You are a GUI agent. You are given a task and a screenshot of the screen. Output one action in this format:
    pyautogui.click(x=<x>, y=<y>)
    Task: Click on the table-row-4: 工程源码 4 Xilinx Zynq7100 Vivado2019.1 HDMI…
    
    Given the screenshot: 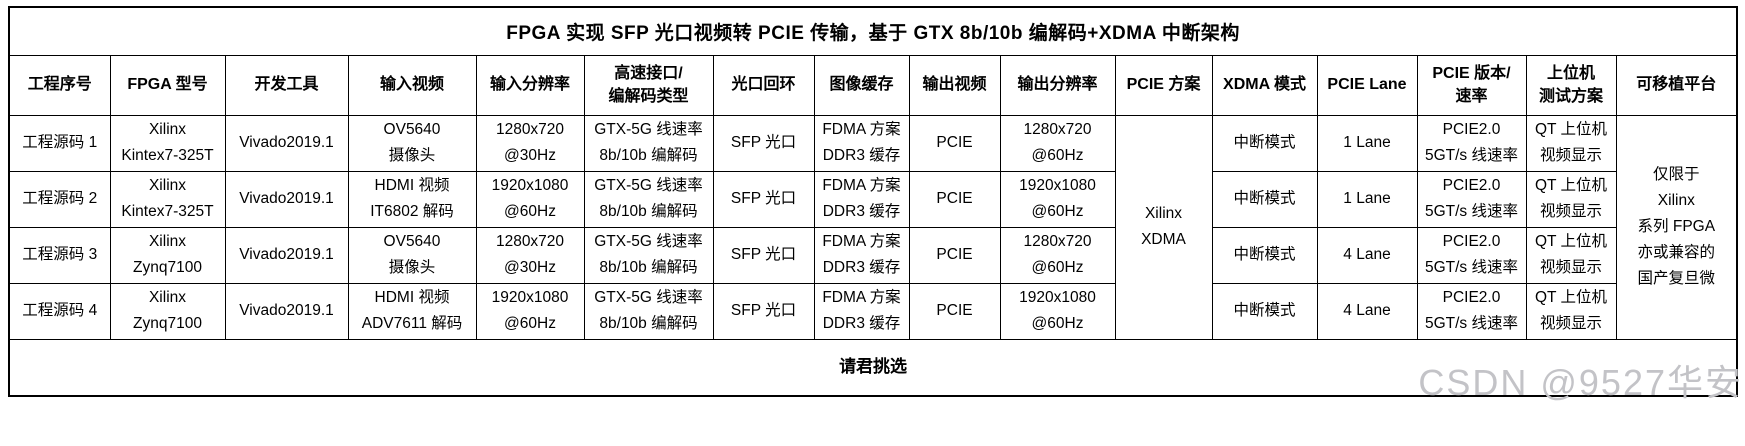 What is the action you would take?
    pyautogui.click(x=872, y=311)
    